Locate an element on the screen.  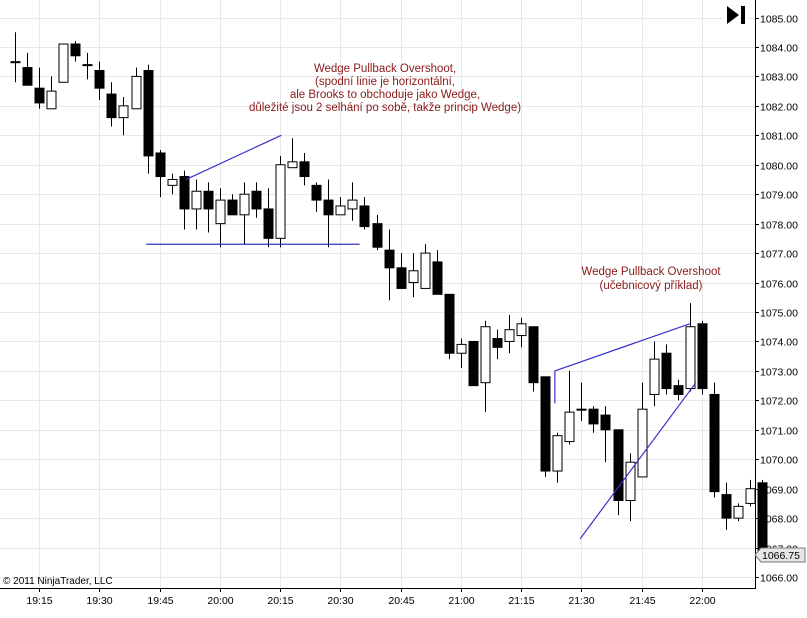
x-tick-label: 20:30 is located at coordinates (340, 601).